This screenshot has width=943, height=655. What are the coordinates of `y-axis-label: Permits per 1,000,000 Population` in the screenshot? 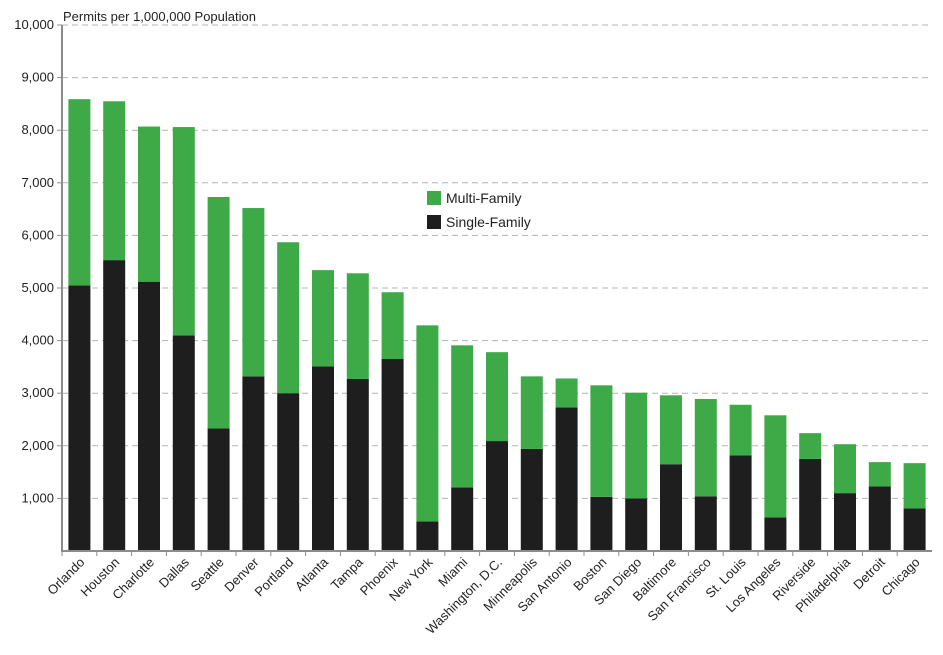 It's located at (159, 16).